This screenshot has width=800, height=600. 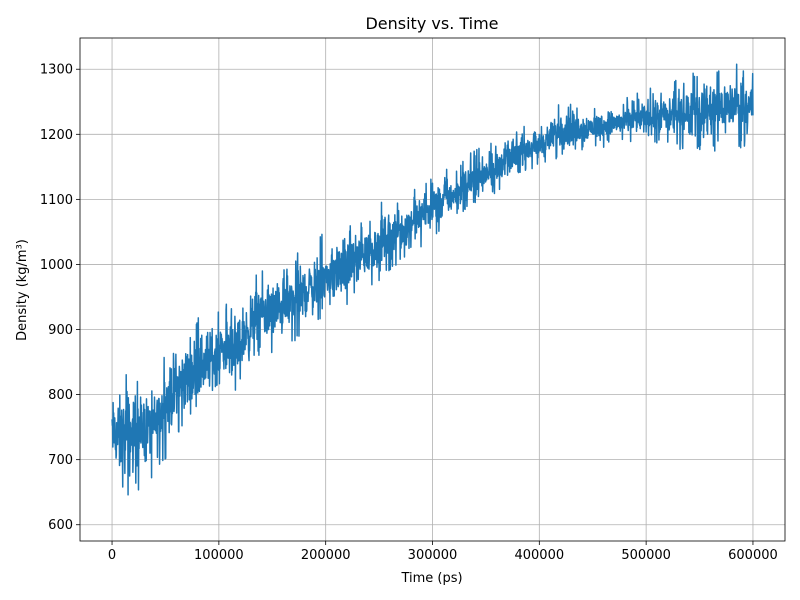 What do you see at coordinates (646, 555) in the screenshot?
I see `x-tick-label: 500000` at bounding box center [646, 555].